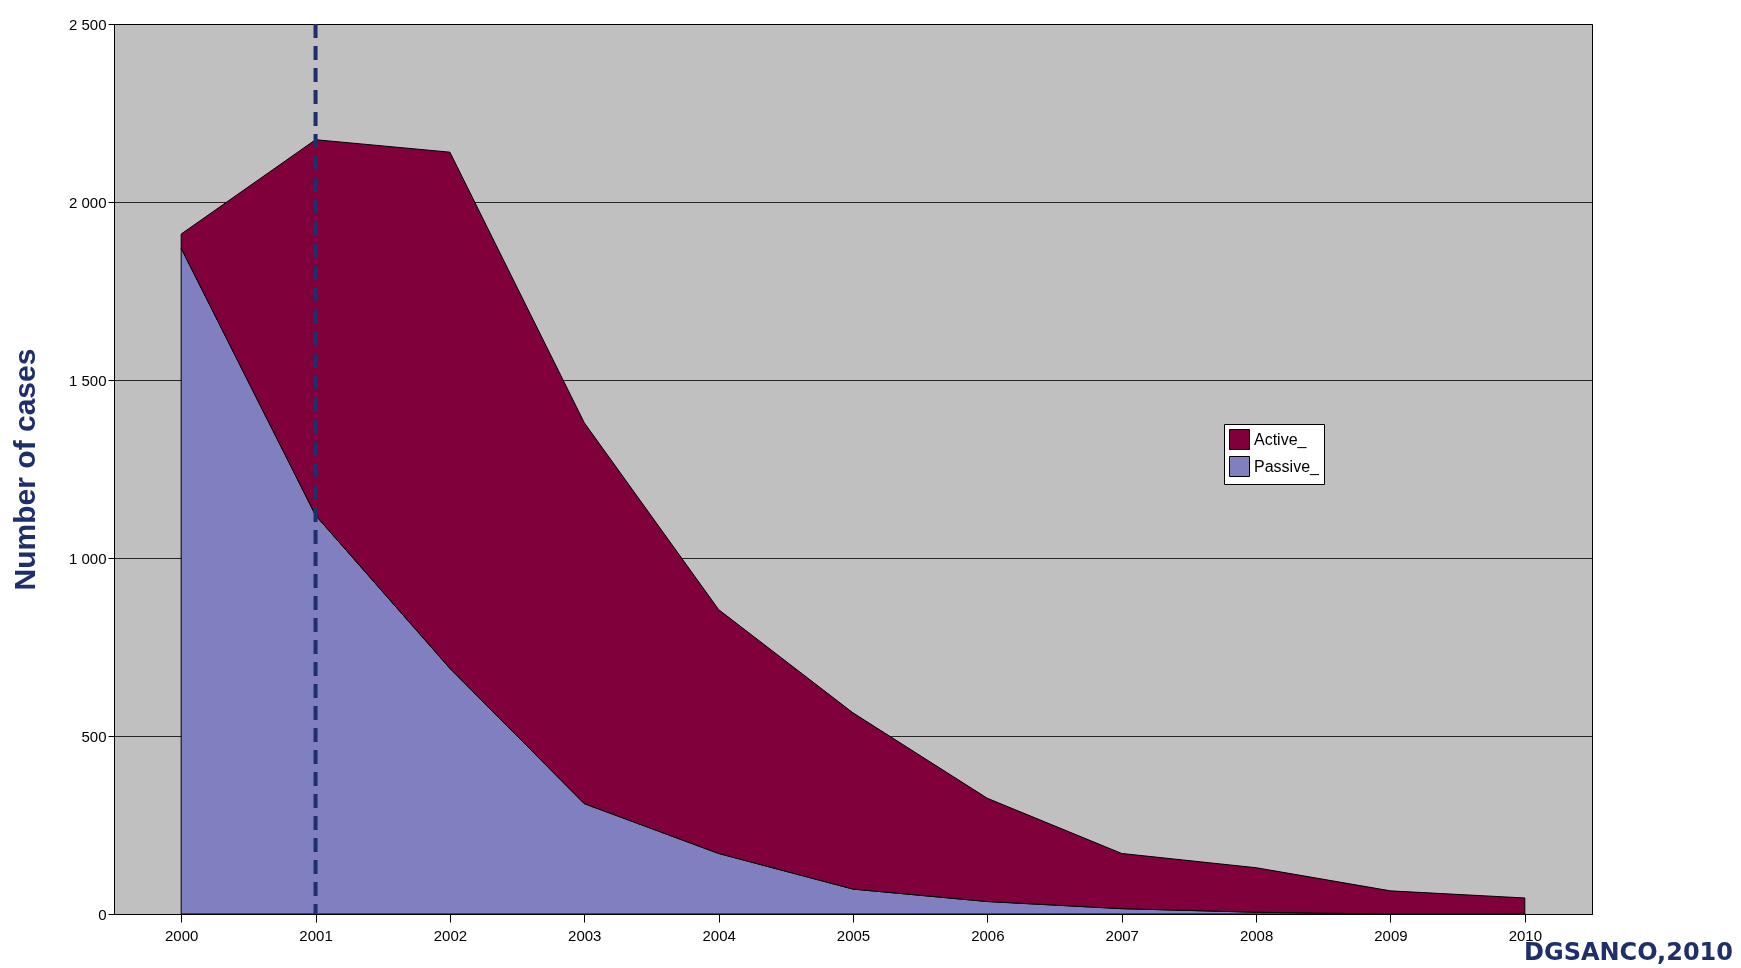 Image resolution: width=1741 pixels, height=968 pixels. Describe the element at coordinates (87, 380) in the screenshot. I see `y-tick-label: 1 500` at that location.